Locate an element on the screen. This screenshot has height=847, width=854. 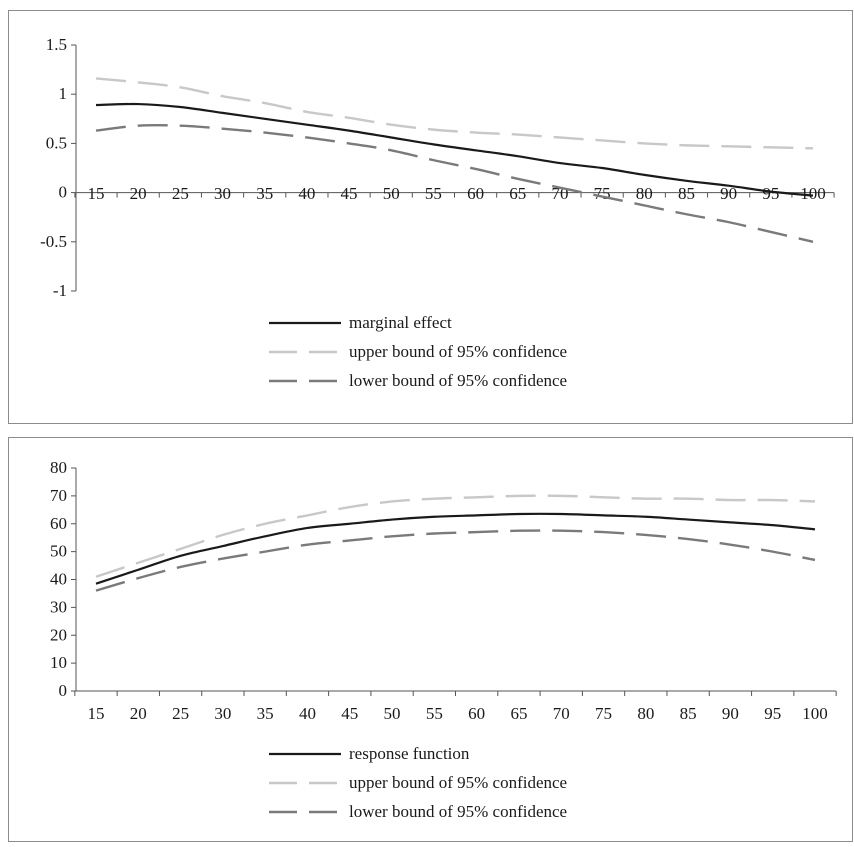
bottom-x-tick-label: 100 is located at coordinates (815, 713).